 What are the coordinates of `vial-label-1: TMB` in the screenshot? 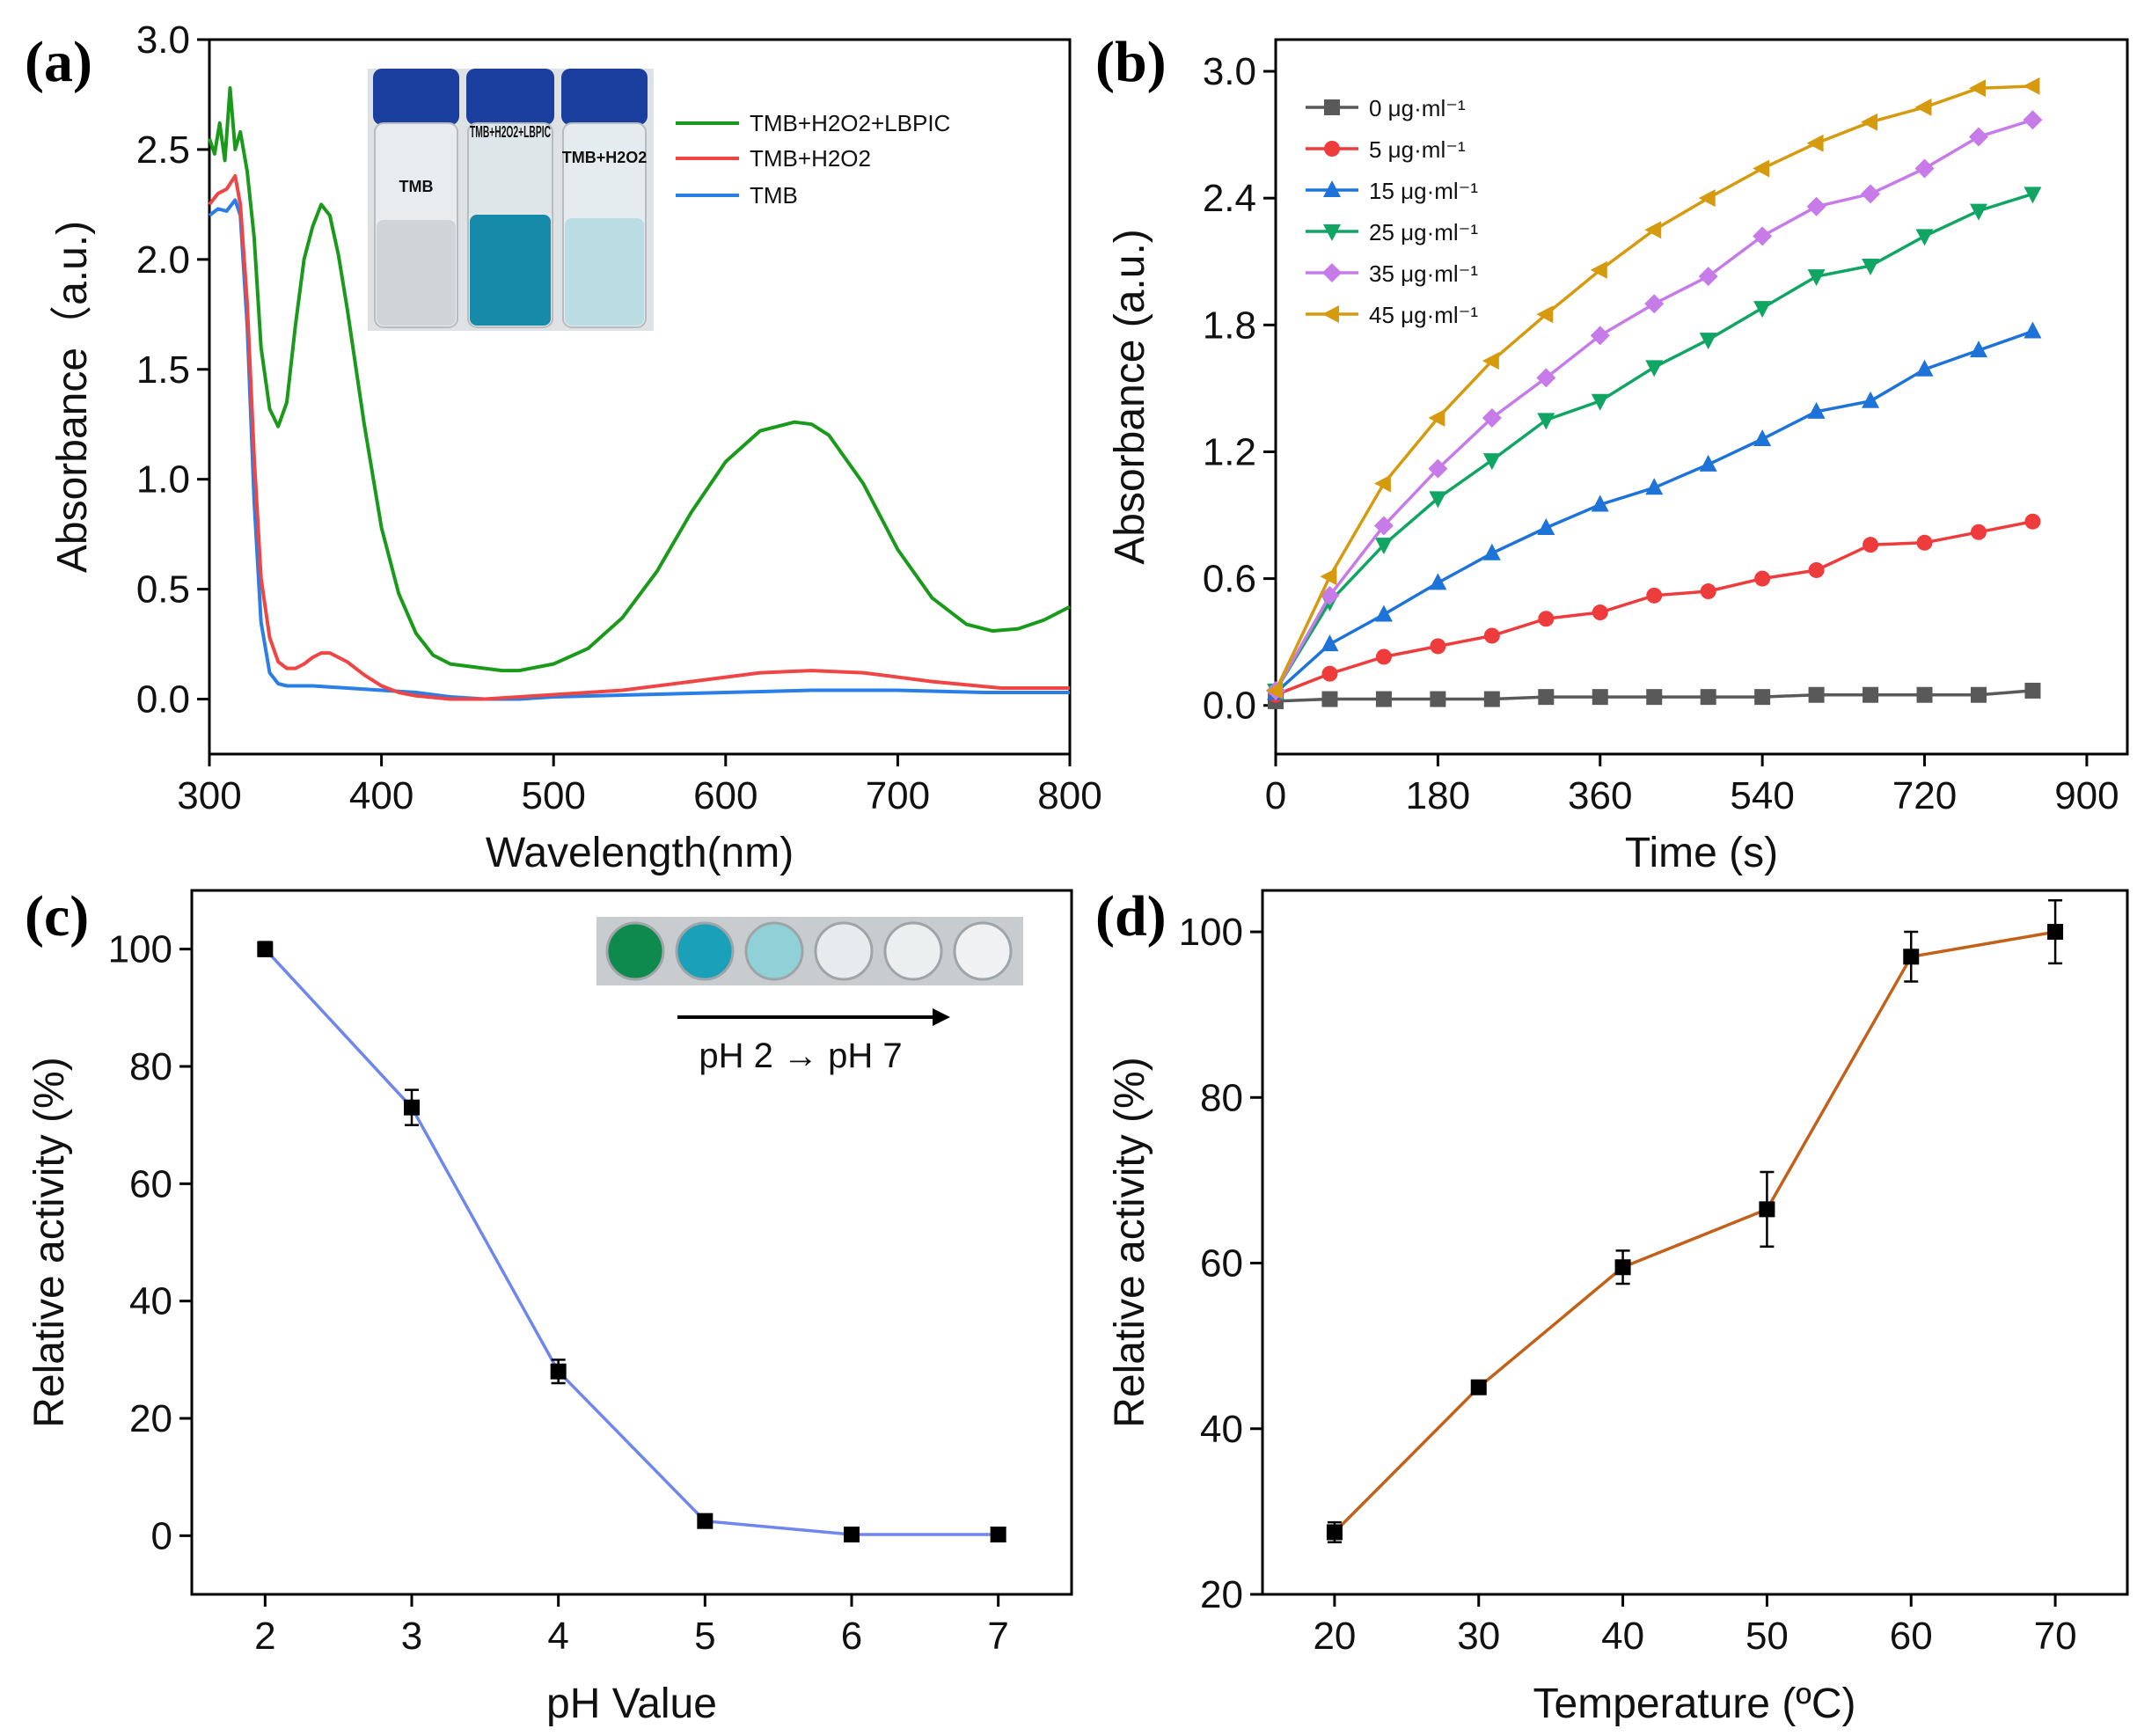 It's located at (417, 186).